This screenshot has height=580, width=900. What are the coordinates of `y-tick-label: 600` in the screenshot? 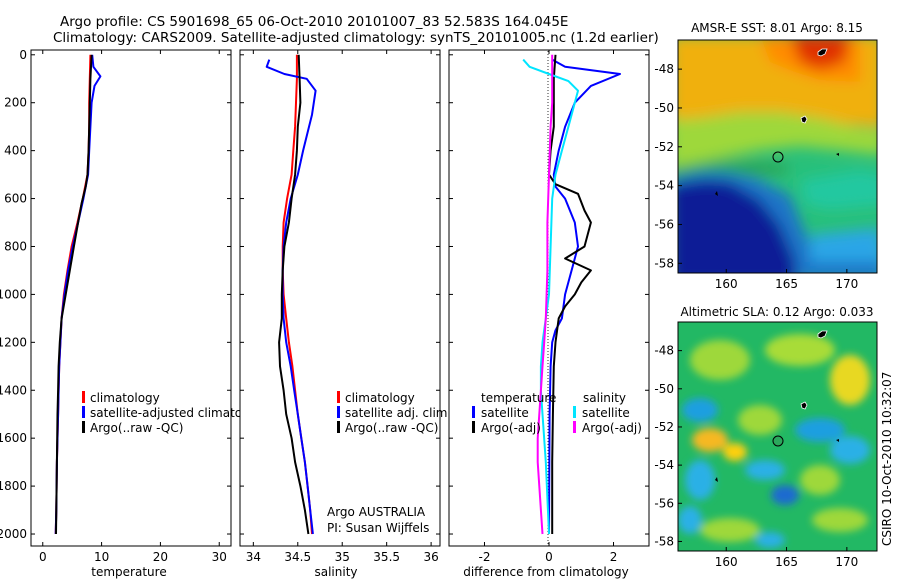 It's located at (15, 199).